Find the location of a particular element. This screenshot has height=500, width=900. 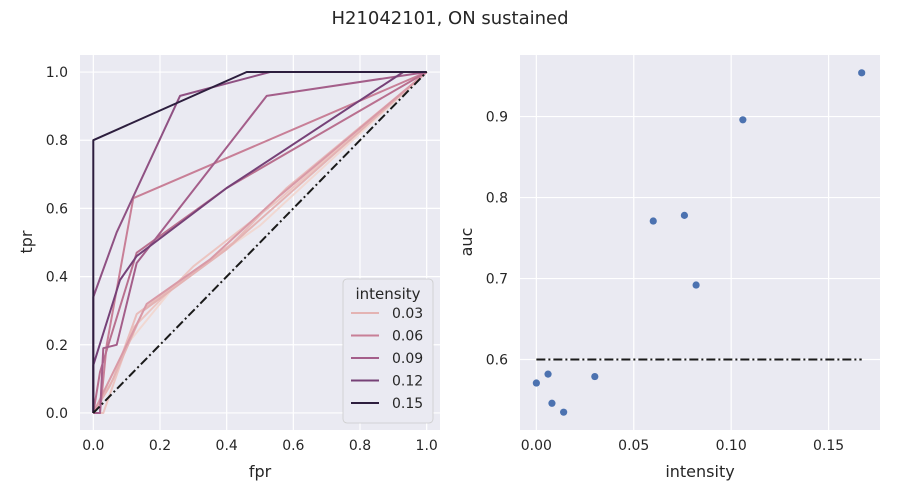

auc-x-axis-label: intensity is located at coordinates (699, 471).